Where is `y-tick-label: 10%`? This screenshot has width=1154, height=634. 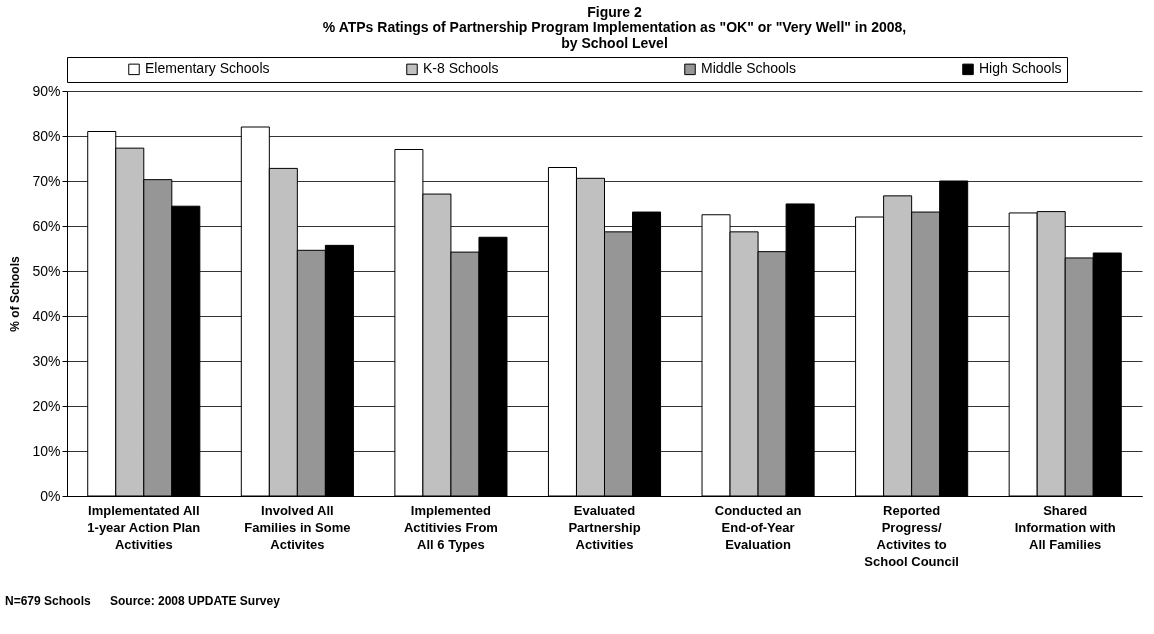
y-tick-label: 10% is located at coordinates (46, 450).